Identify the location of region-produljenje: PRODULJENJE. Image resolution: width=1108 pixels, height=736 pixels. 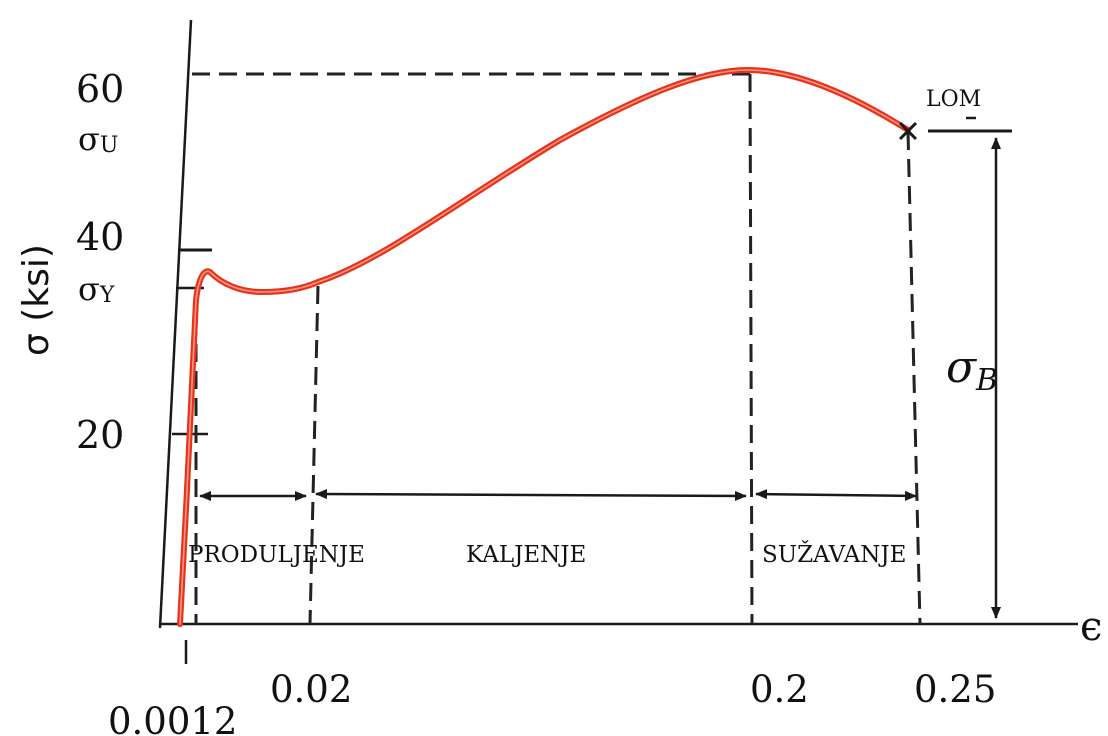
(276, 555).